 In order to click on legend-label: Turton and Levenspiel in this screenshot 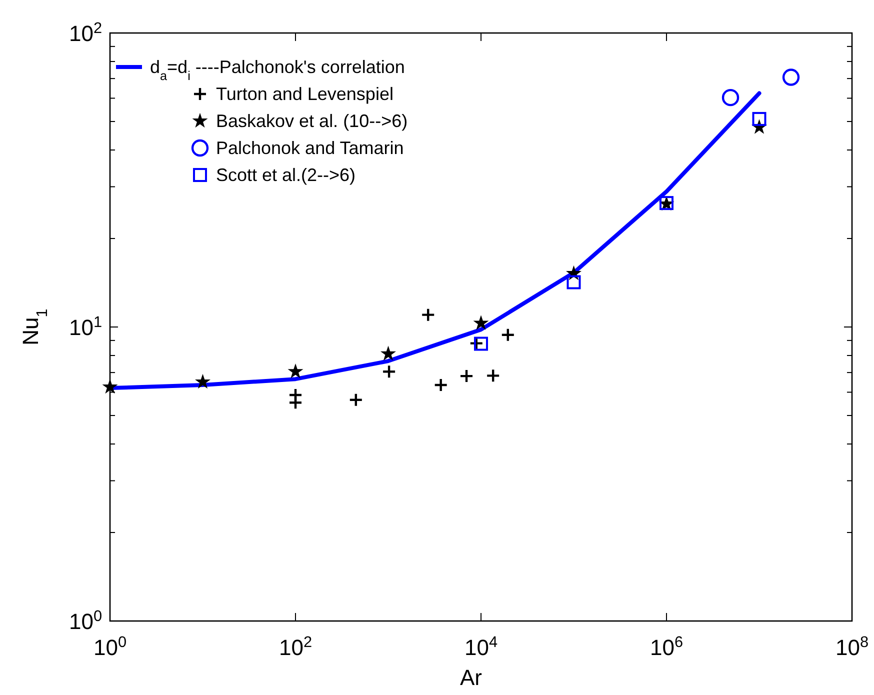, I will do `click(305, 94)`.